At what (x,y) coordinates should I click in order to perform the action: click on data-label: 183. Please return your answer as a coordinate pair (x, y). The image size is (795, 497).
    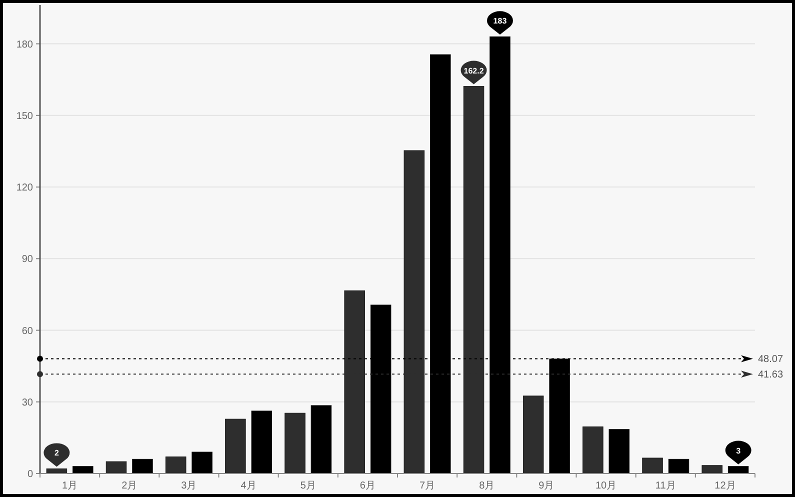
    Looking at the image, I should click on (500, 21).